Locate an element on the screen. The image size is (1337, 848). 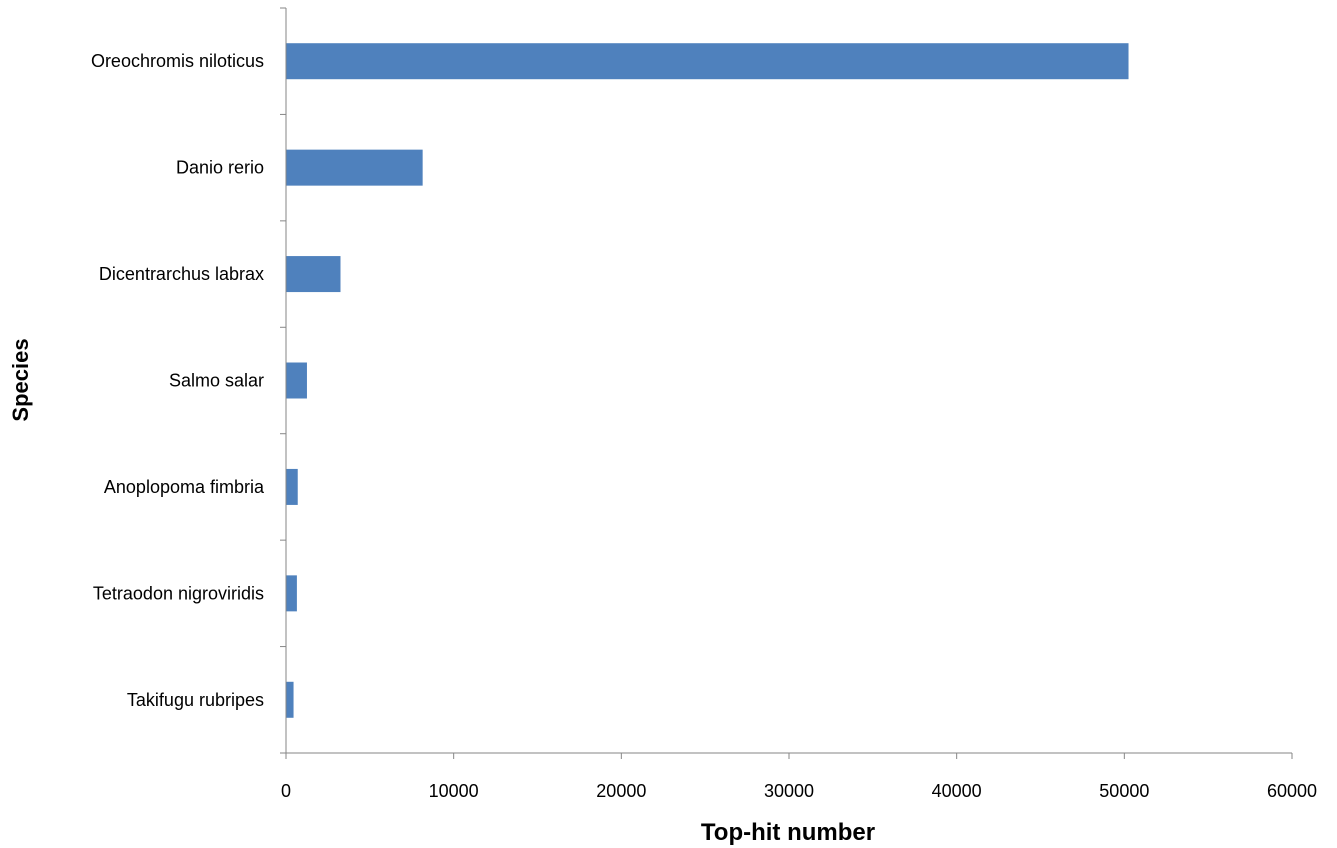
x-tick-label: 40000 is located at coordinates (957, 791).